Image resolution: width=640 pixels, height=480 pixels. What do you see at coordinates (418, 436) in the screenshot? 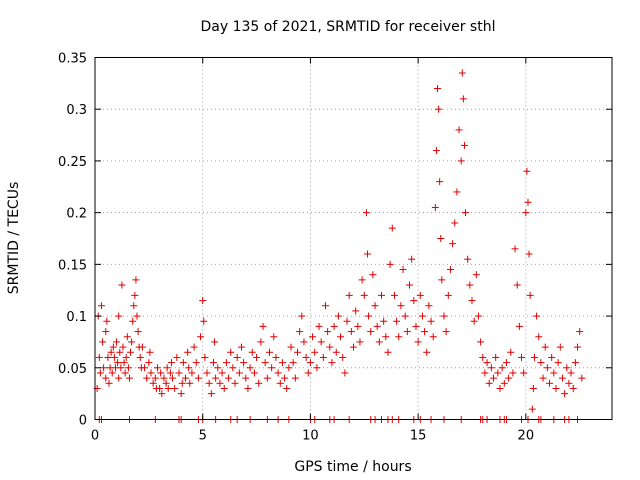
I see `x-tick-label: 15` at bounding box center [418, 436].